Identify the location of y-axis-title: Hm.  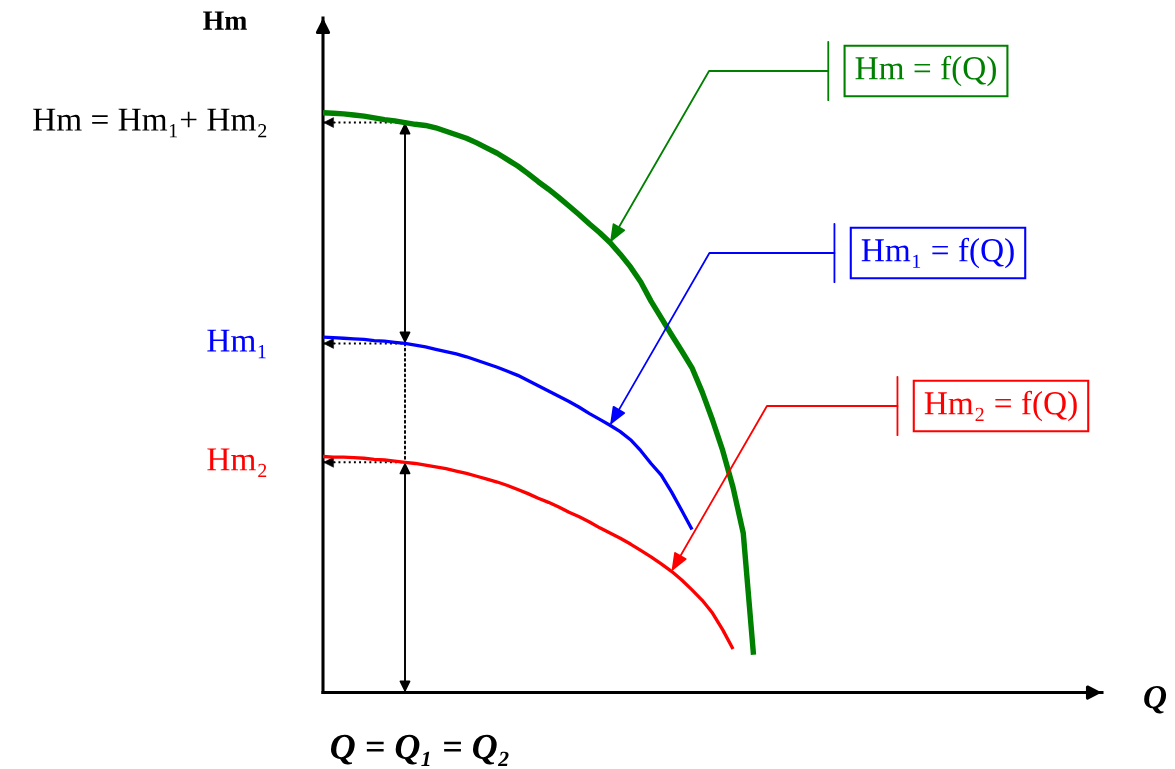
(225, 20).